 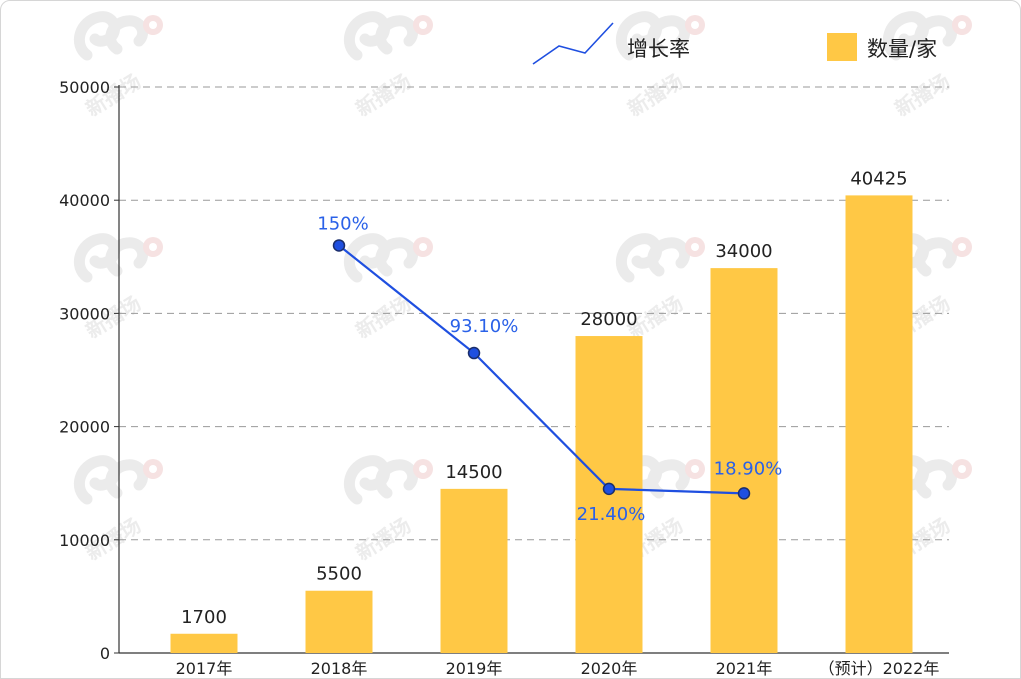 I want to click on legend-label-count: 数量/家, so click(x=902, y=49).